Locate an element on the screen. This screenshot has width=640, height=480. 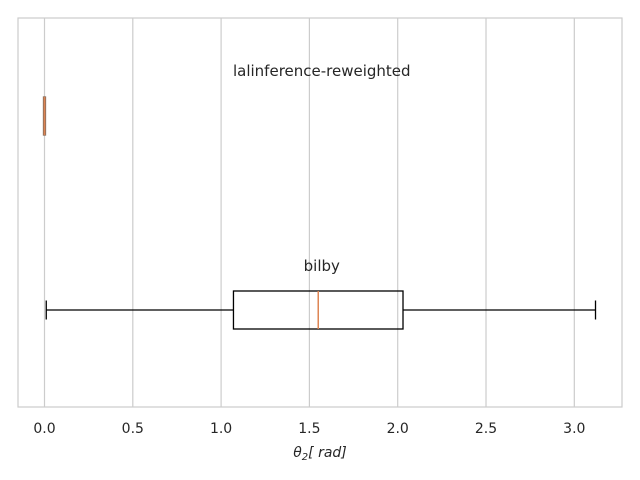
series-label: bilby is located at coordinates (322, 266).